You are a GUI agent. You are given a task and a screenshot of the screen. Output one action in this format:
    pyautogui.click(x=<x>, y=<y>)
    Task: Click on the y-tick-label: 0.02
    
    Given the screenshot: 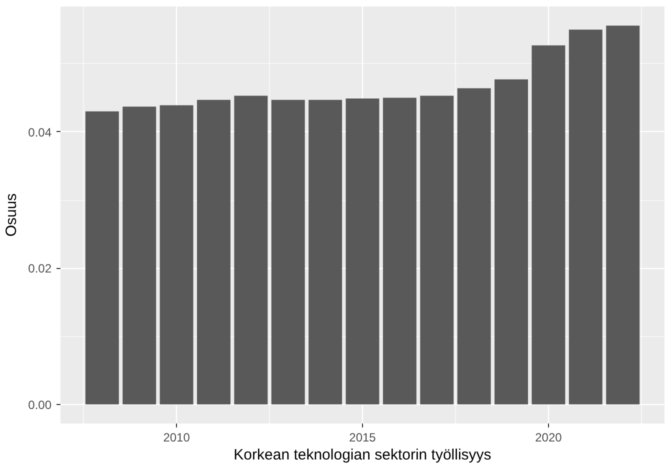 What is the action you would take?
    pyautogui.click(x=40, y=269)
    